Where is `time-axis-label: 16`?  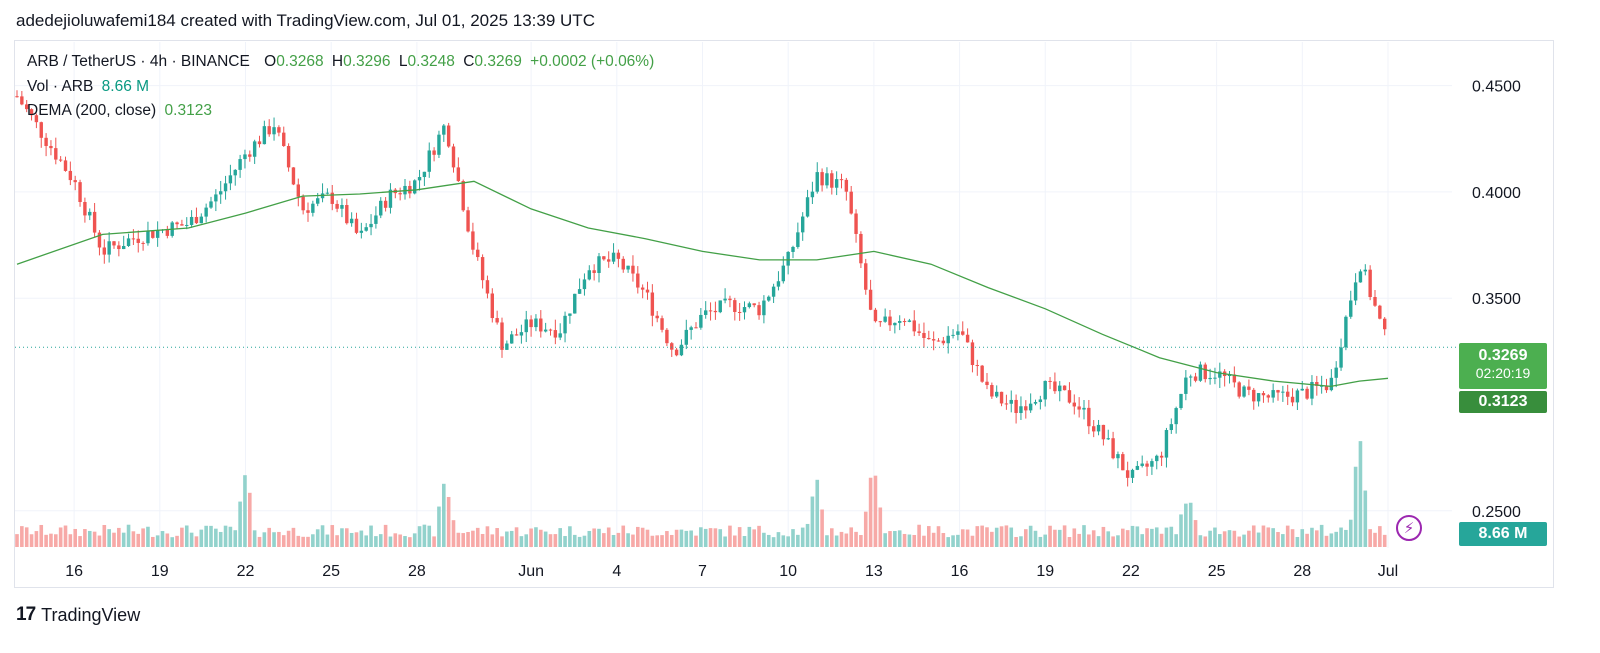
time-axis-label: 16 is located at coordinates (74, 571).